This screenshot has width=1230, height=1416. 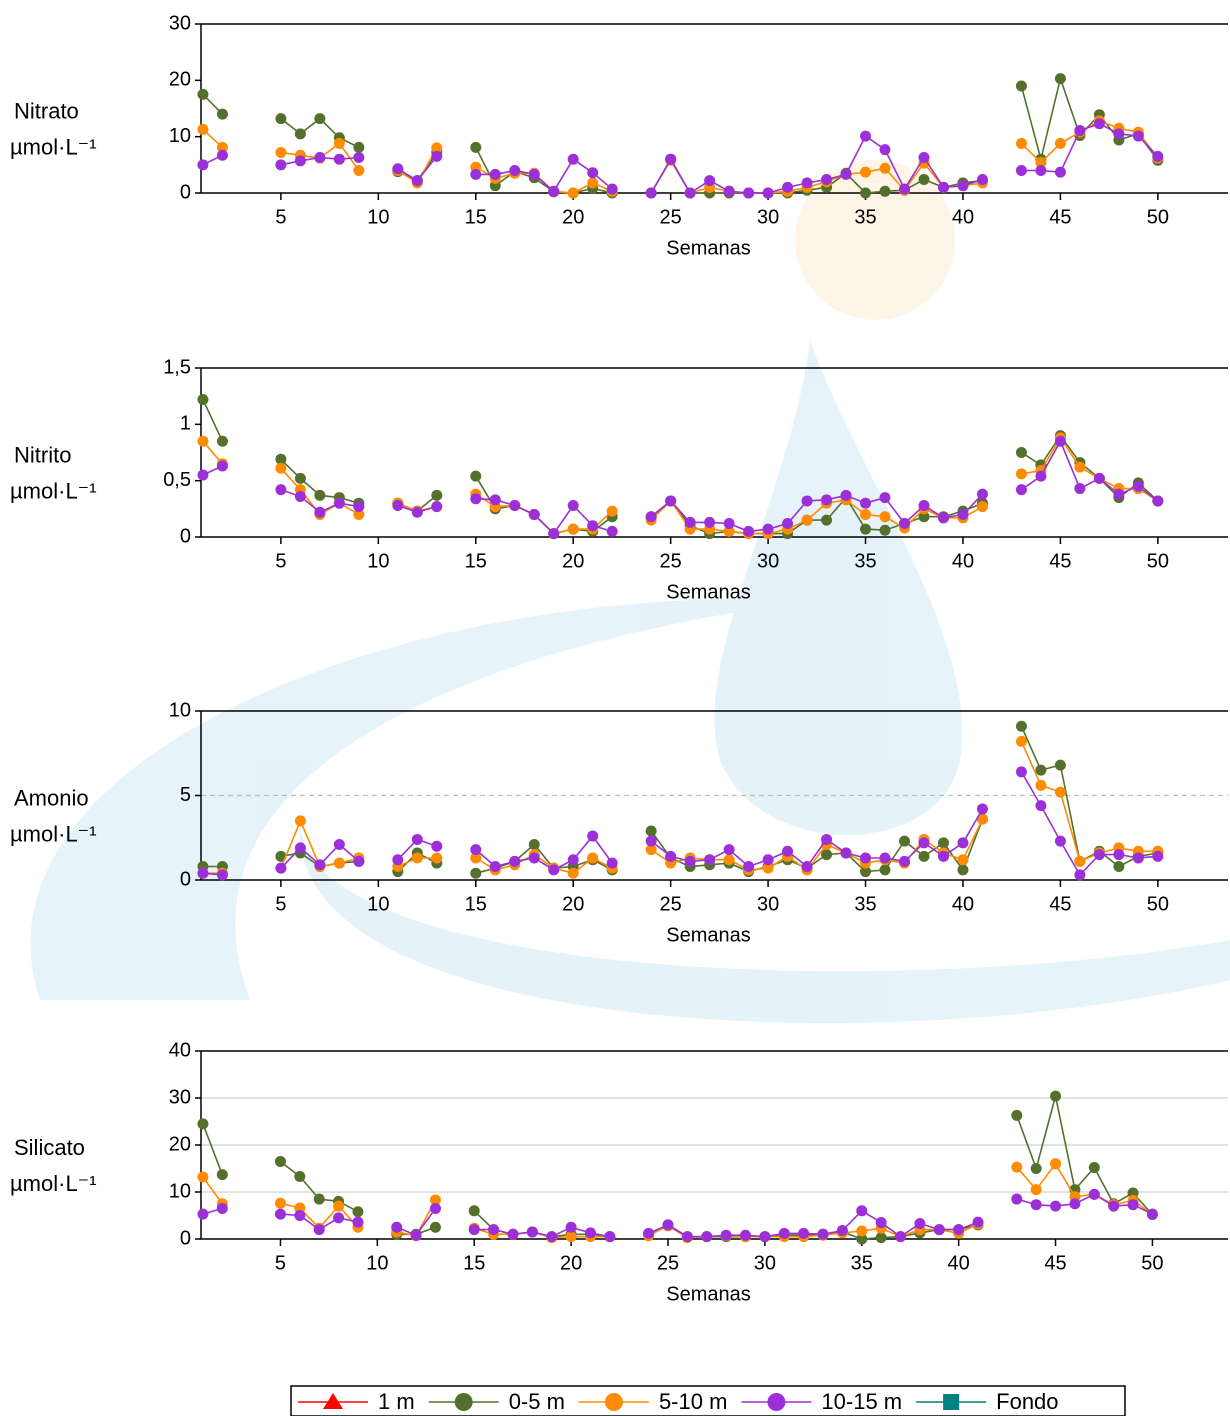 What do you see at coordinates (177, 367) in the screenshot?
I see `y-tick-label: 1,5` at bounding box center [177, 367].